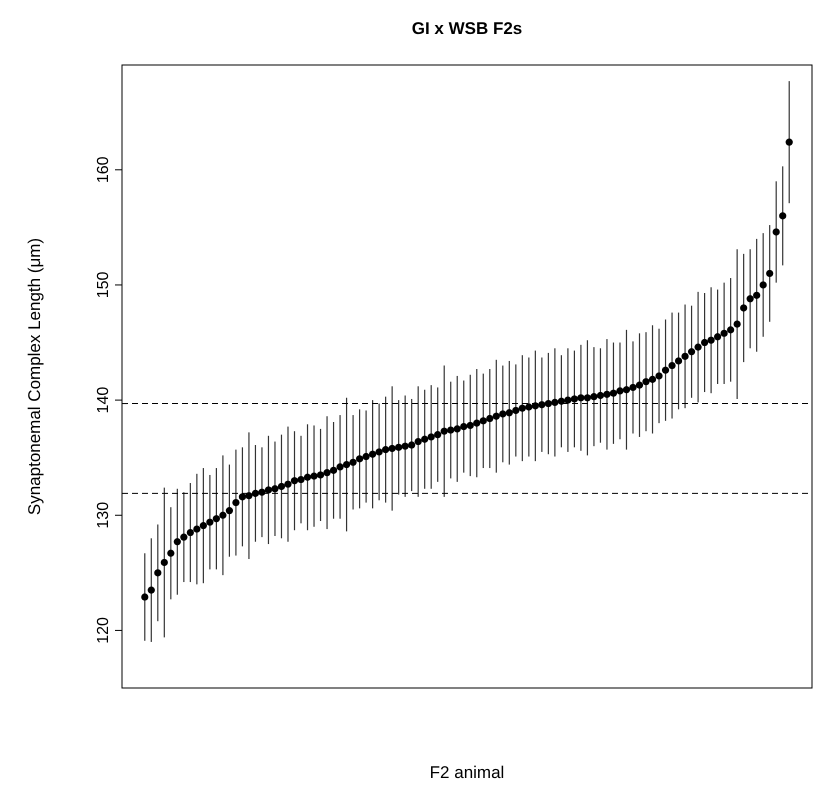 The height and width of the screenshot is (788, 814). What do you see at coordinates (103, 515) in the screenshot?
I see `y-tick-label: 130` at bounding box center [103, 515].